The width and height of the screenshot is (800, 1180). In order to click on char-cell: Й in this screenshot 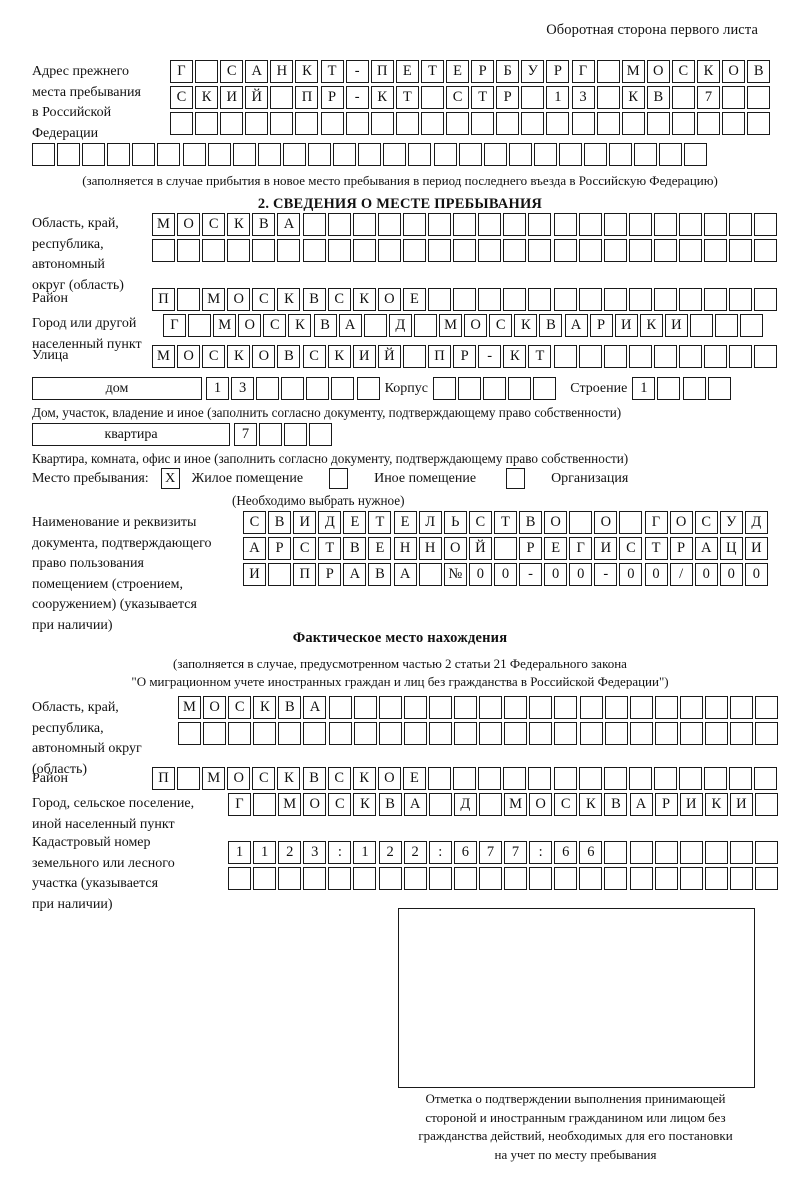, I will do `click(389, 356)`.